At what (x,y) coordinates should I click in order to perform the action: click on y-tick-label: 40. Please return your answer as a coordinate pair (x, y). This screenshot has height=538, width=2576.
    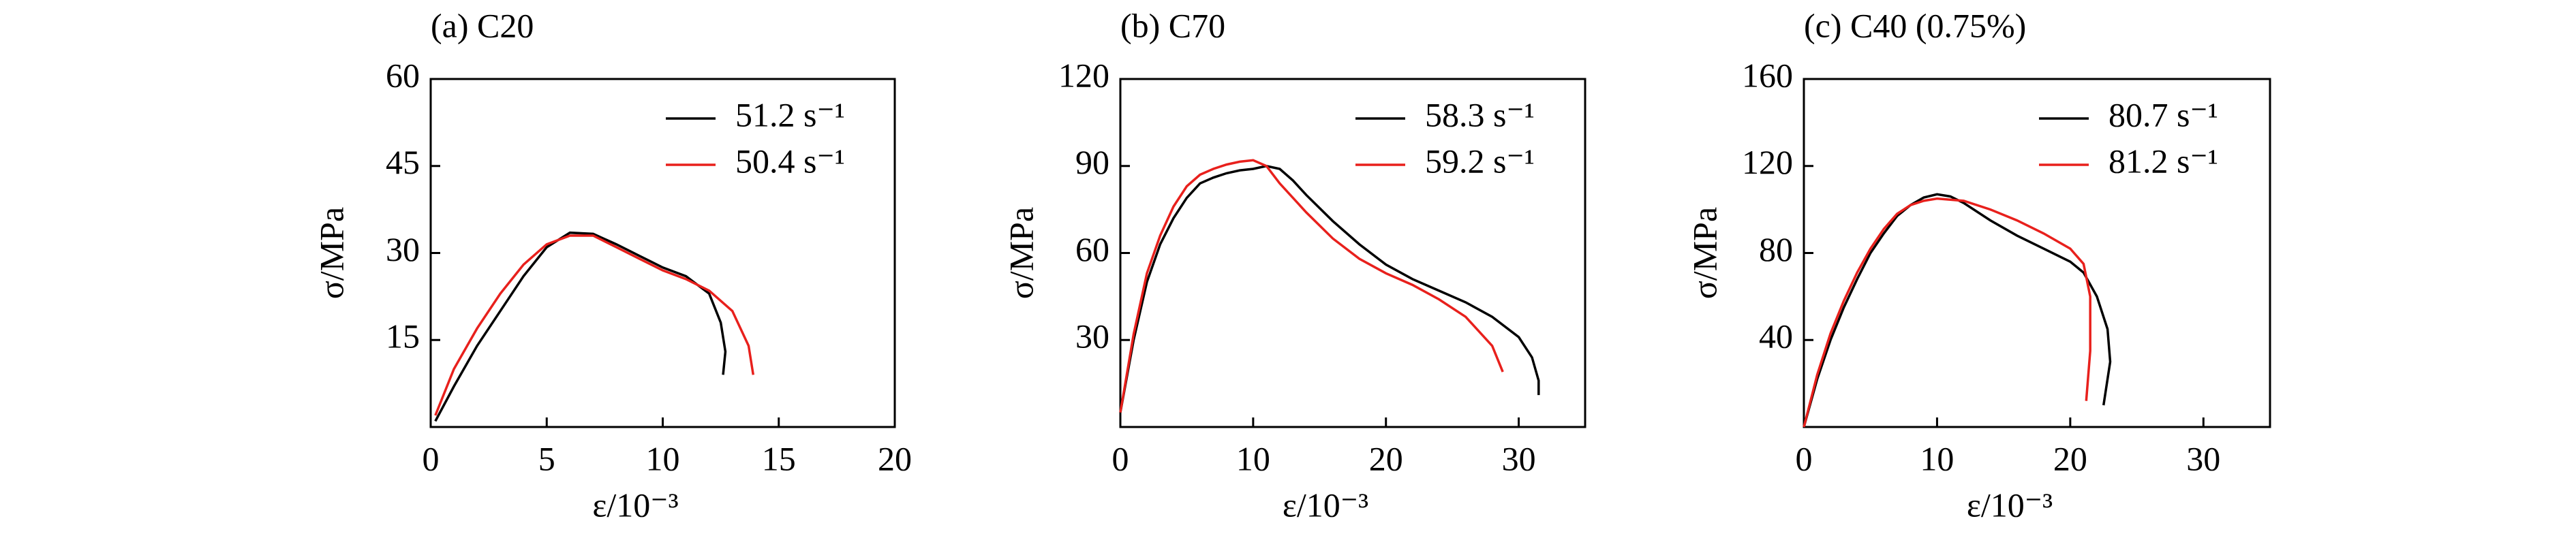
    Looking at the image, I should click on (1776, 336).